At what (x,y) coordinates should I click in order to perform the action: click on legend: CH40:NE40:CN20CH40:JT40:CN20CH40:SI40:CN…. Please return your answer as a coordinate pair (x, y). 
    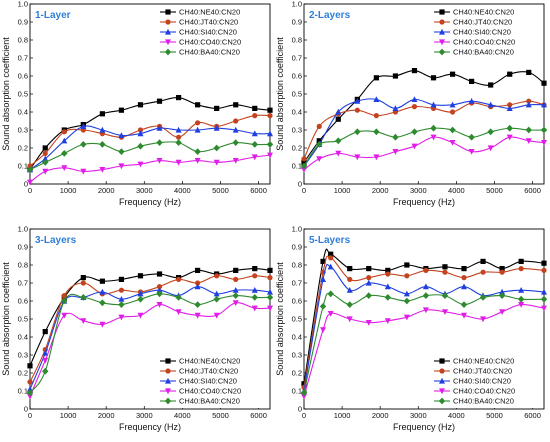
    Looking at the image, I should click on (487, 381).